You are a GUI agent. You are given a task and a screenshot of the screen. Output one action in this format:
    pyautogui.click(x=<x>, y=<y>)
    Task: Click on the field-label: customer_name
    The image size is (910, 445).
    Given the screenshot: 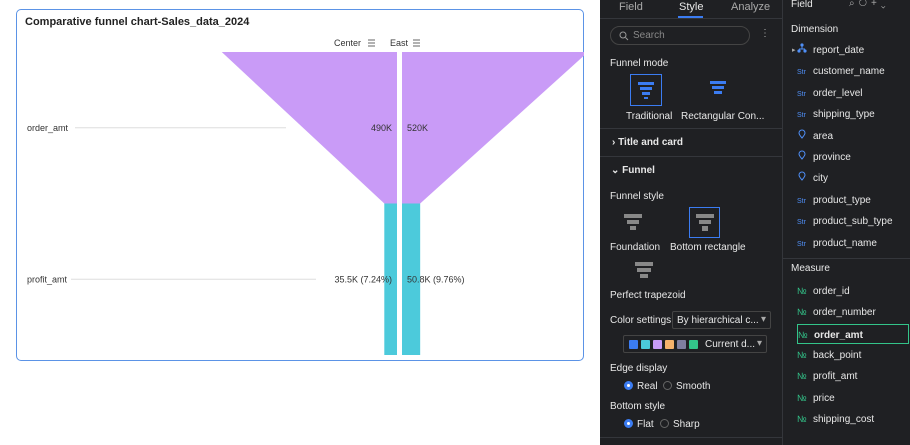 What is the action you would take?
    pyautogui.click(x=849, y=72)
    